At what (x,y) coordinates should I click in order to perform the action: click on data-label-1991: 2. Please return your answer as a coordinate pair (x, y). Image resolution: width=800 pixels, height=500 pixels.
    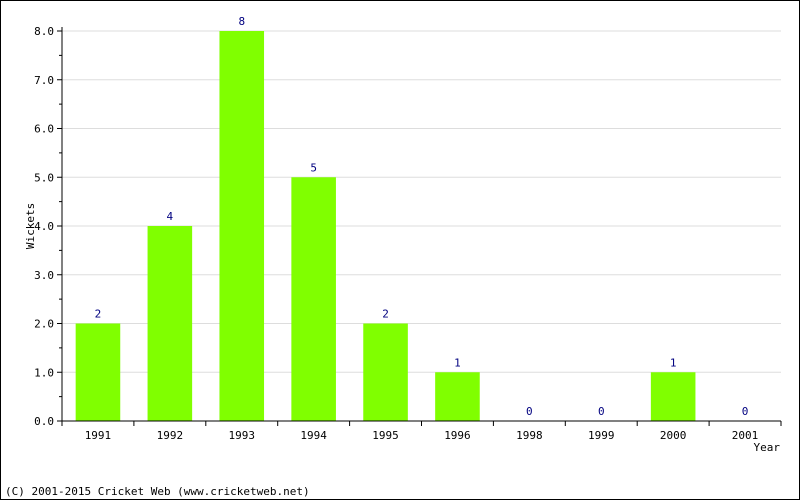
    Looking at the image, I should click on (98, 314).